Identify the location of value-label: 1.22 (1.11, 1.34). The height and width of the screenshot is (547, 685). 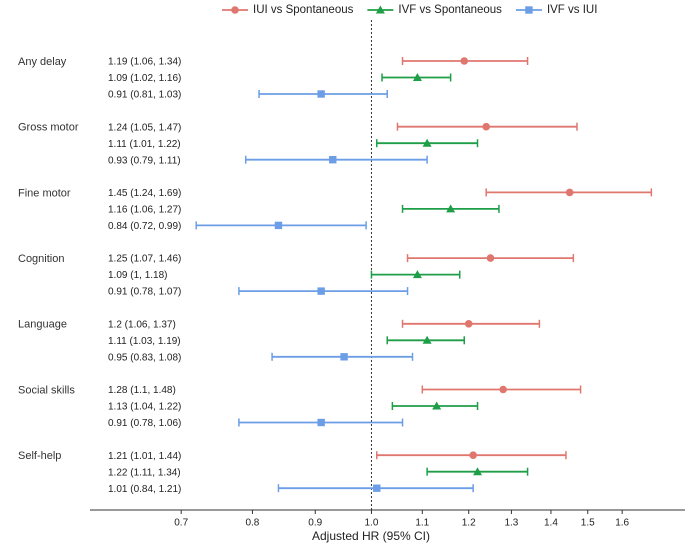
(144, 472).